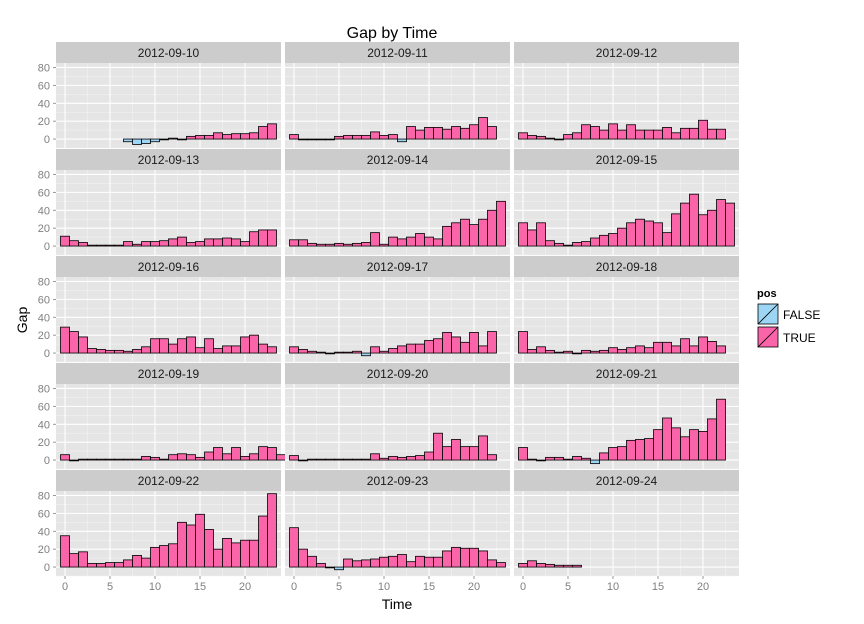 Image resolution: width=864 pixels, height=624 pixels. What do you see at coordinates (47, 568) in the screenshot?
I see `y-tick-label: 0` at bounding box center [47, 568].